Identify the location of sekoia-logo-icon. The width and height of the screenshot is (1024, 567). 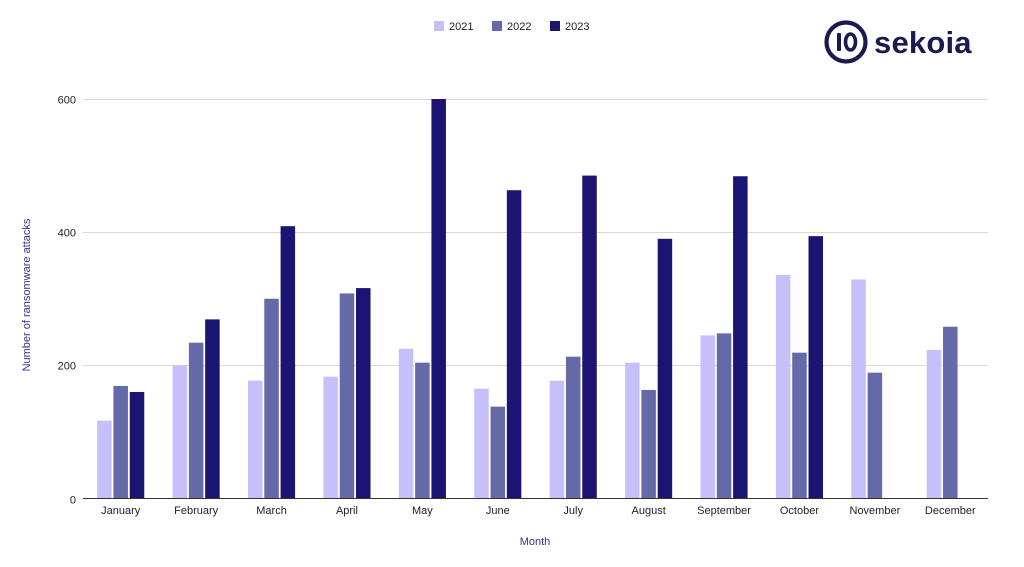
(846, 42).